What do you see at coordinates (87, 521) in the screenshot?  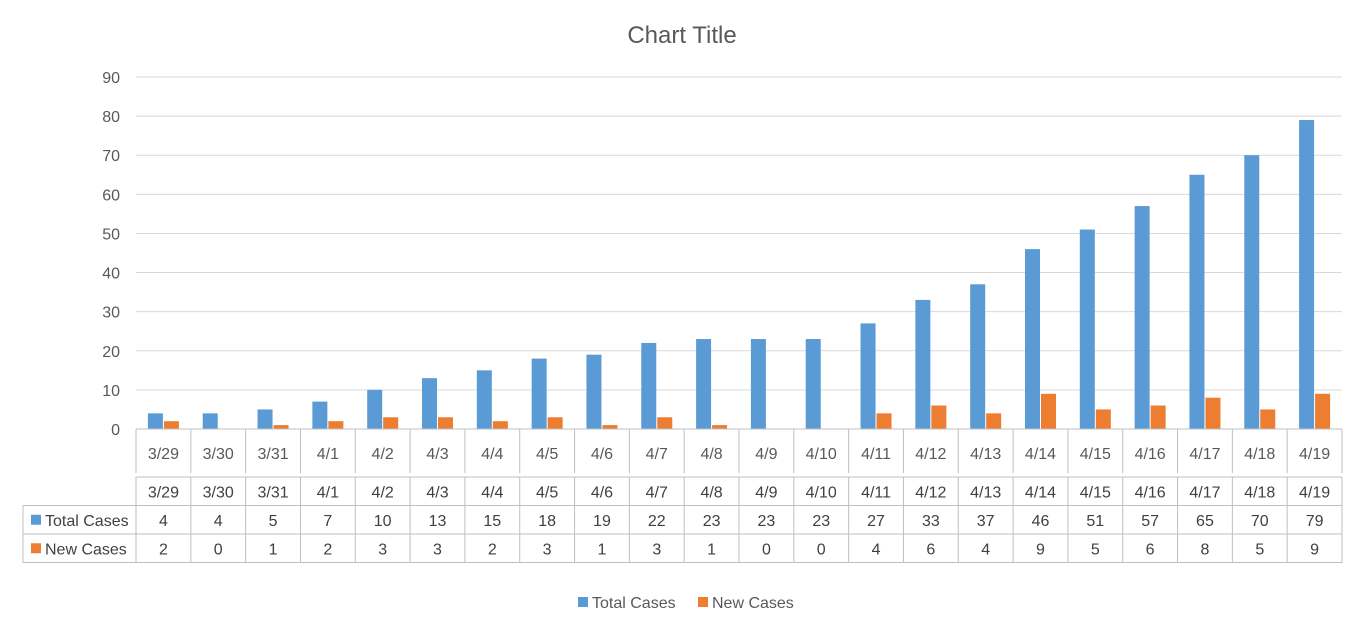 I see `table-series-label: Total Cases` at bounding box center [87, 521].